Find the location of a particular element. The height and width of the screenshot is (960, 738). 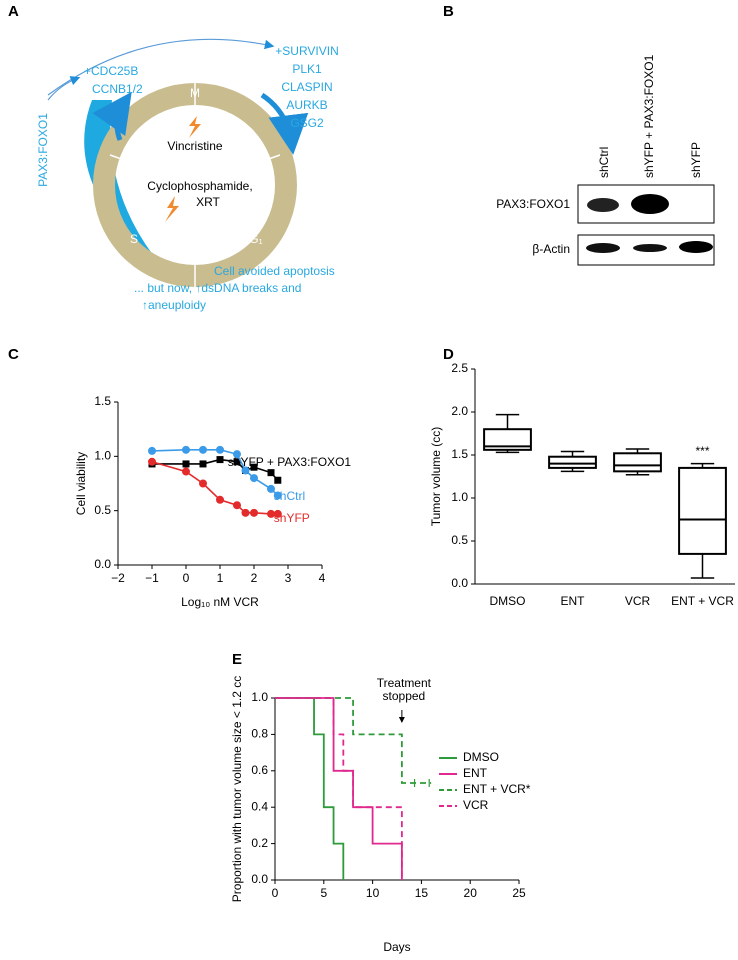

x-tick-label: −1 is located at coordinates (152, 578).